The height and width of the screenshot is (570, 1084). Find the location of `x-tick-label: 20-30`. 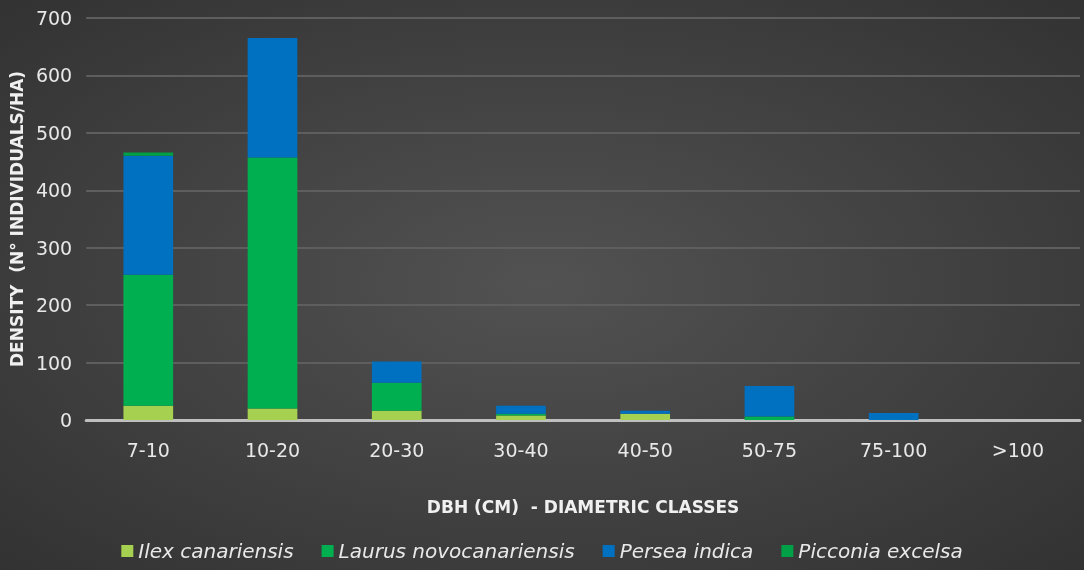

x-tick-label: 20-30 is located at coordinates (397, 449).